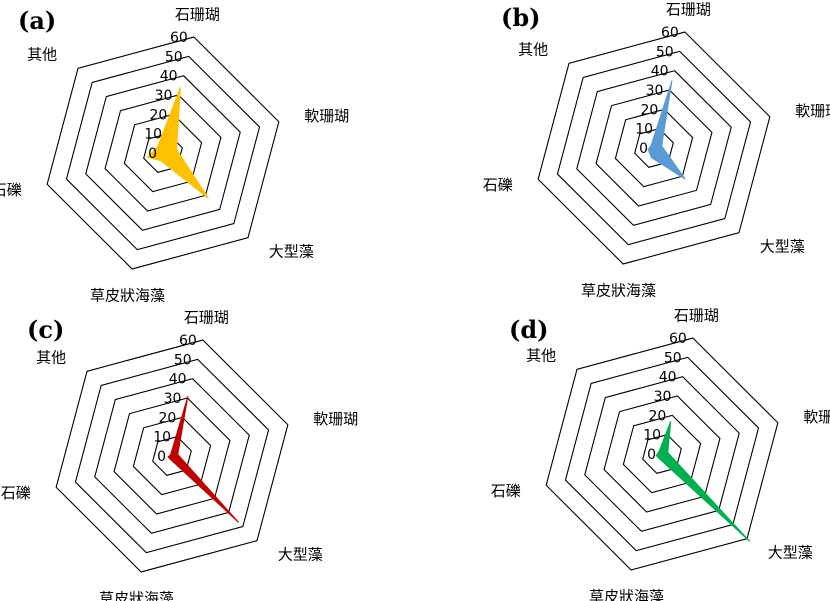  Describe the element at coordinates (521, 17) in the screenshot. I see `panel-label: (b)` at that location.